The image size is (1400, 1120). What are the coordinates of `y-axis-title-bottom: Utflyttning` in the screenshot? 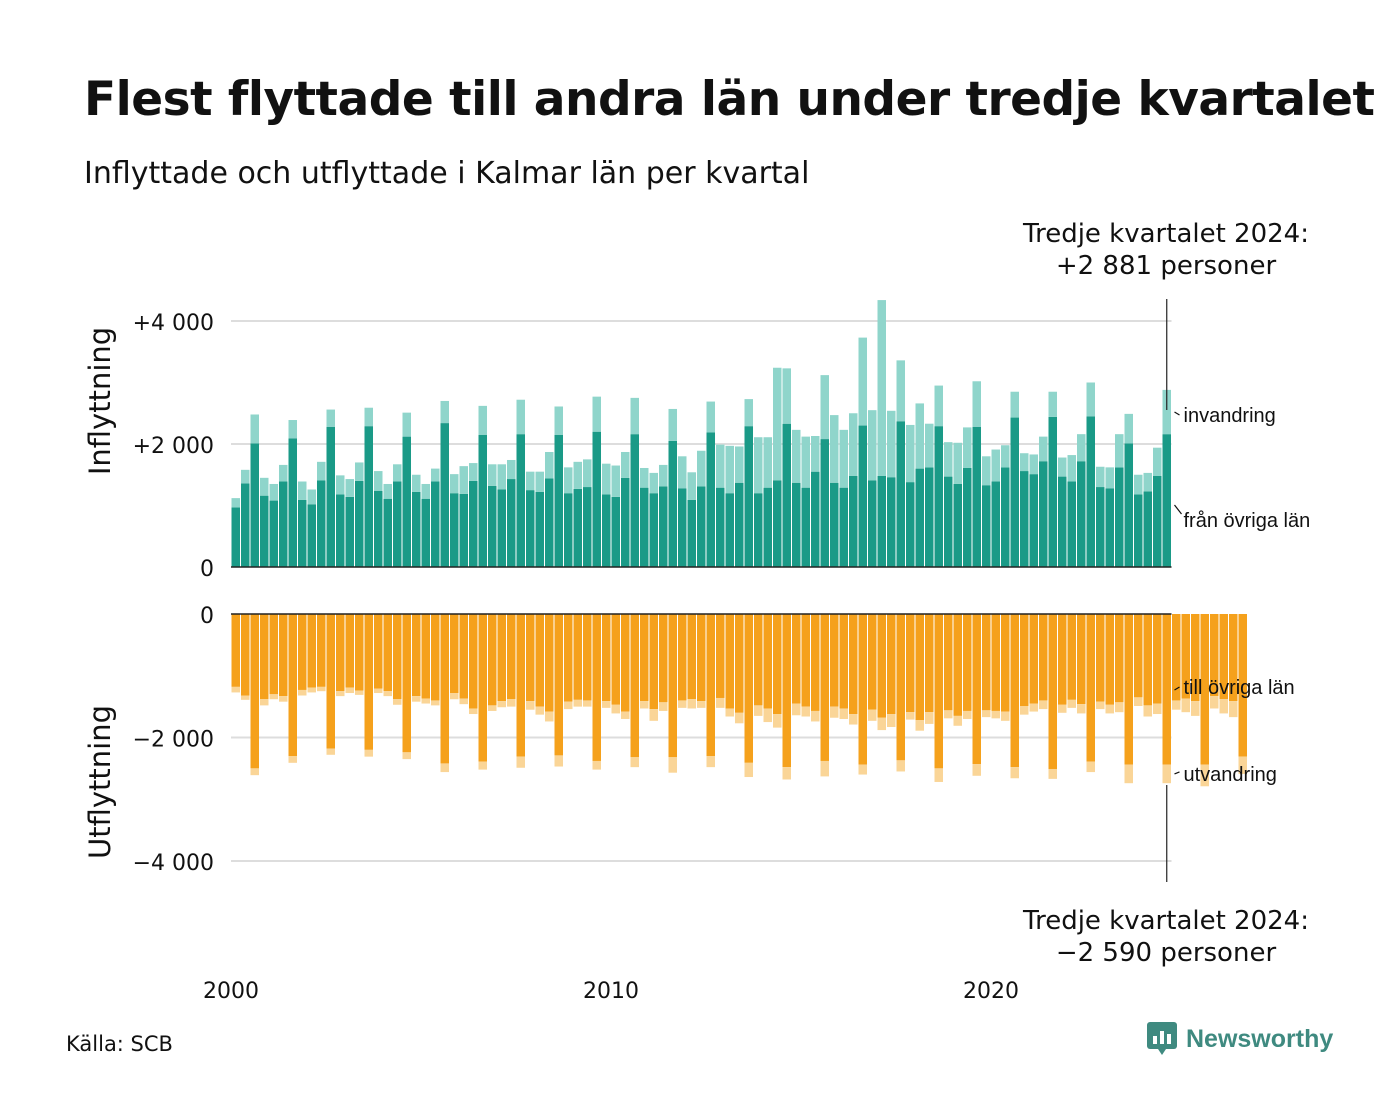 It's located at (100, 782).